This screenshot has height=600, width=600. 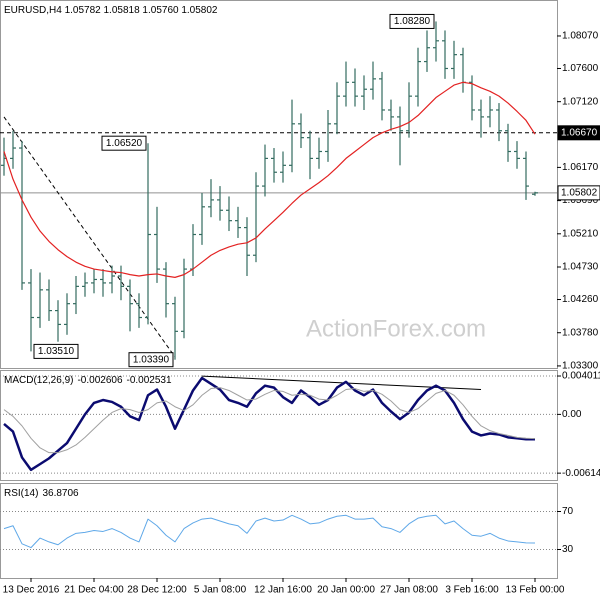 What do you see at coordinates (89, 237) in the screenshot?
I see `trendline` at bounding box center [89, 237].